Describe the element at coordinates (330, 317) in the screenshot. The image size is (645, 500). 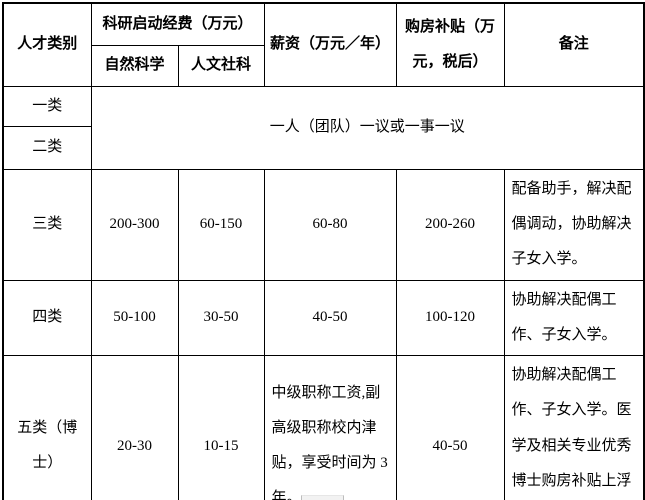
I see `cell-cat4-salary: 40-50` at that location.